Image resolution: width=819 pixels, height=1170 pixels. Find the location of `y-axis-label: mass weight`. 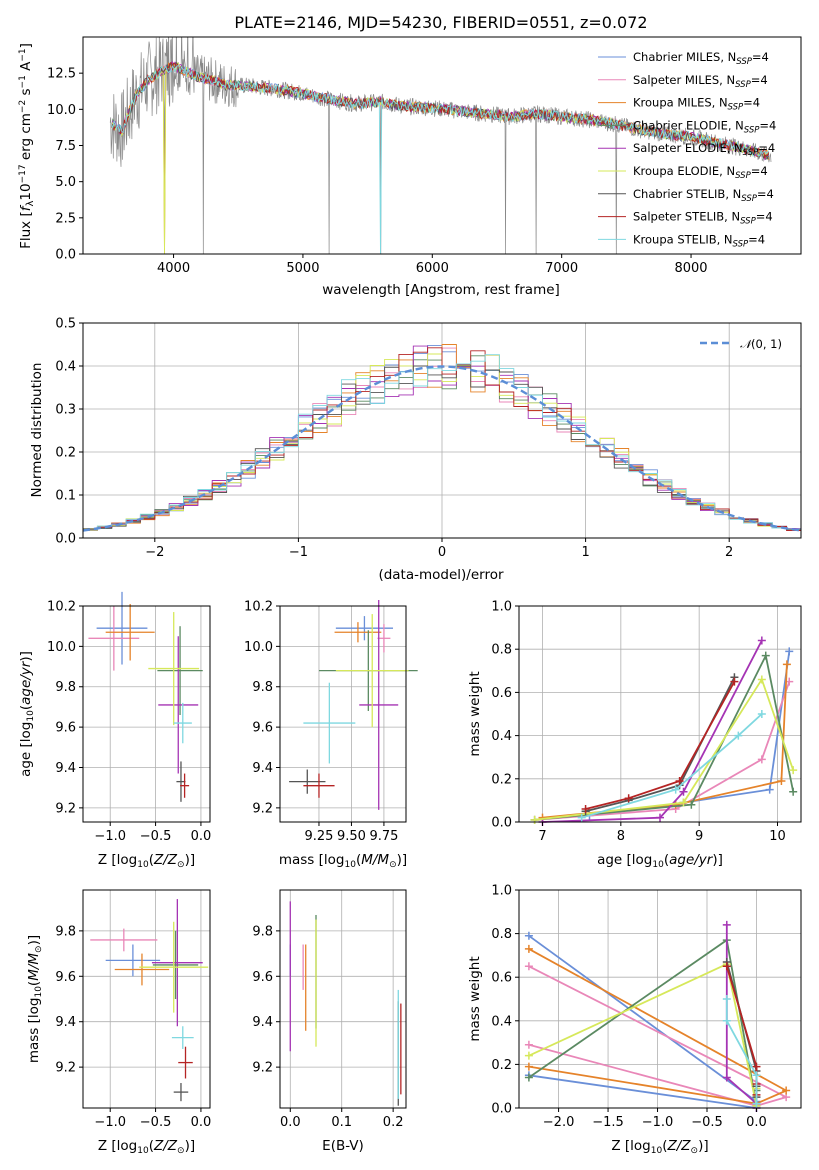

y-axis-label: mass weight is located at coordinates (475, 713).